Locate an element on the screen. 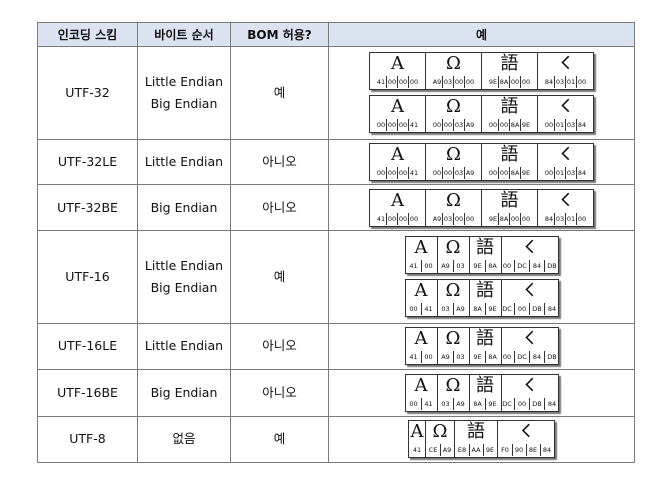  char-segment: A 00 41 is located at coordinates (422, 392).